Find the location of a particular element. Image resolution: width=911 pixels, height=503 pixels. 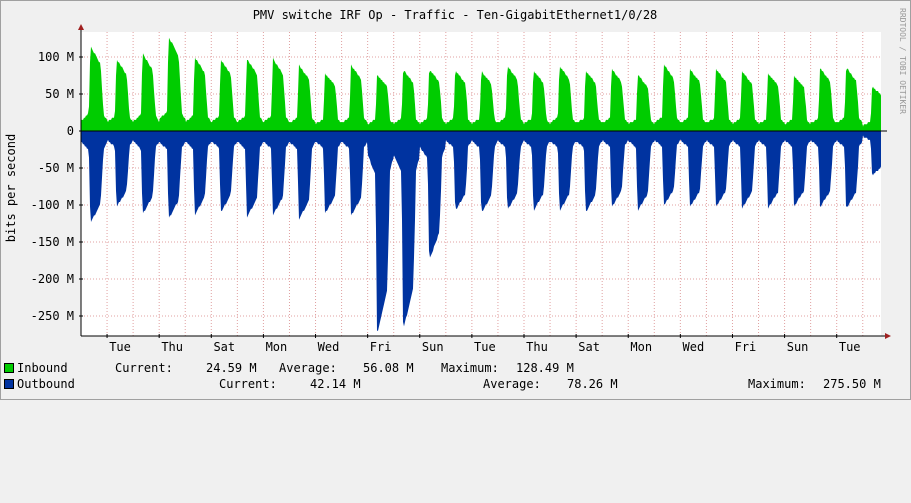

outbound-maximum-label: Maximum: is located at coordinates (777, 384).